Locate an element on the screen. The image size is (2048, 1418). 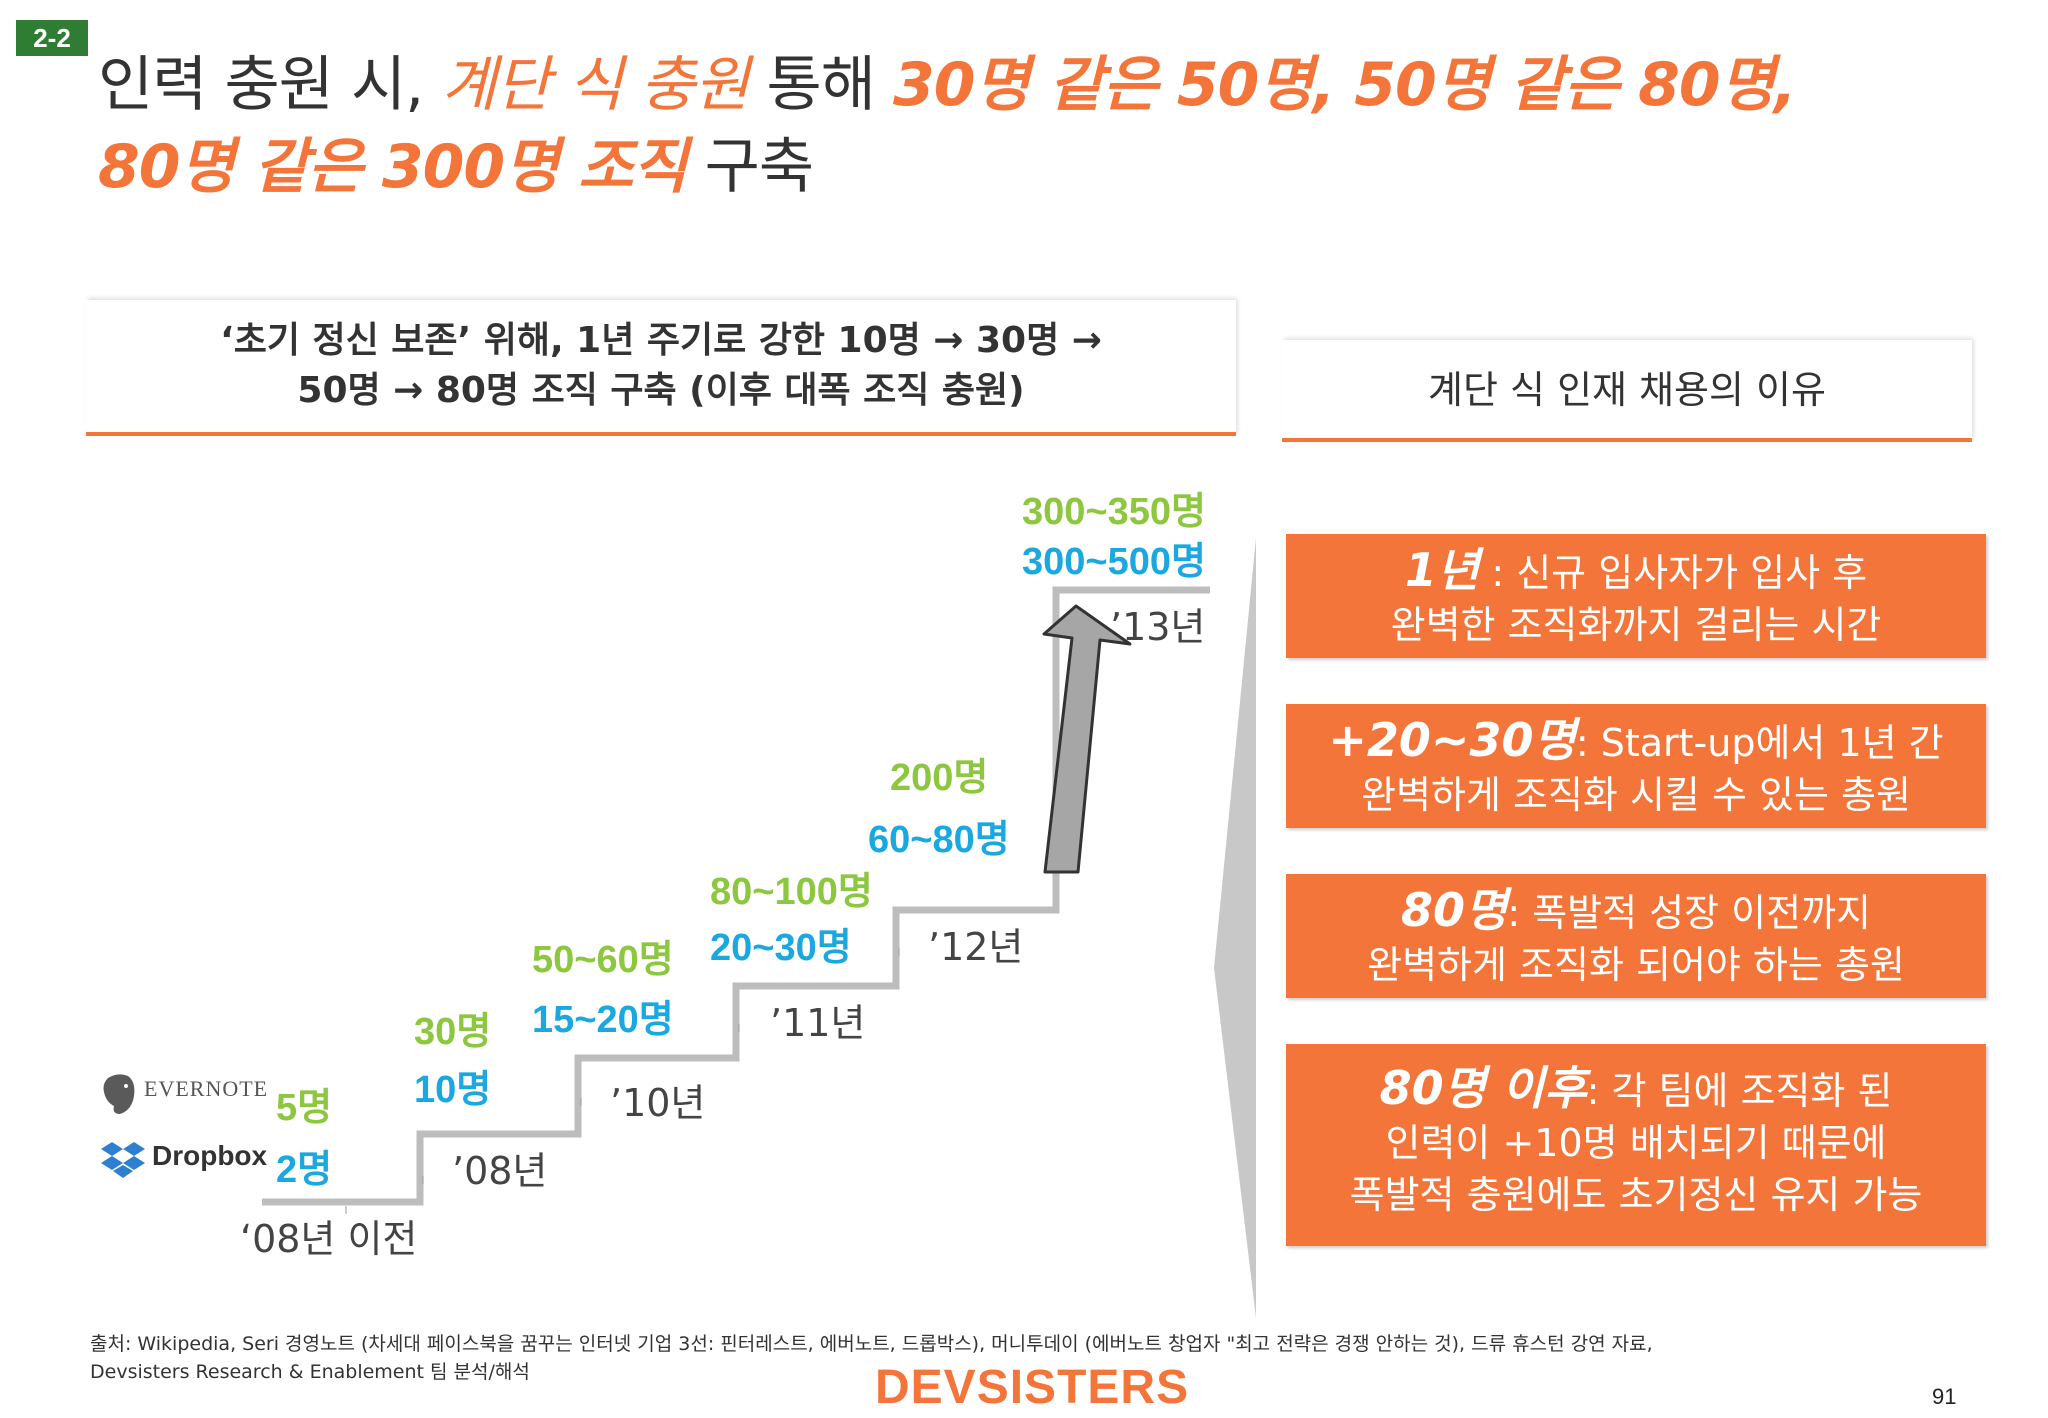
reason-3-key: 80명 is located at coordinates (1454, 910).